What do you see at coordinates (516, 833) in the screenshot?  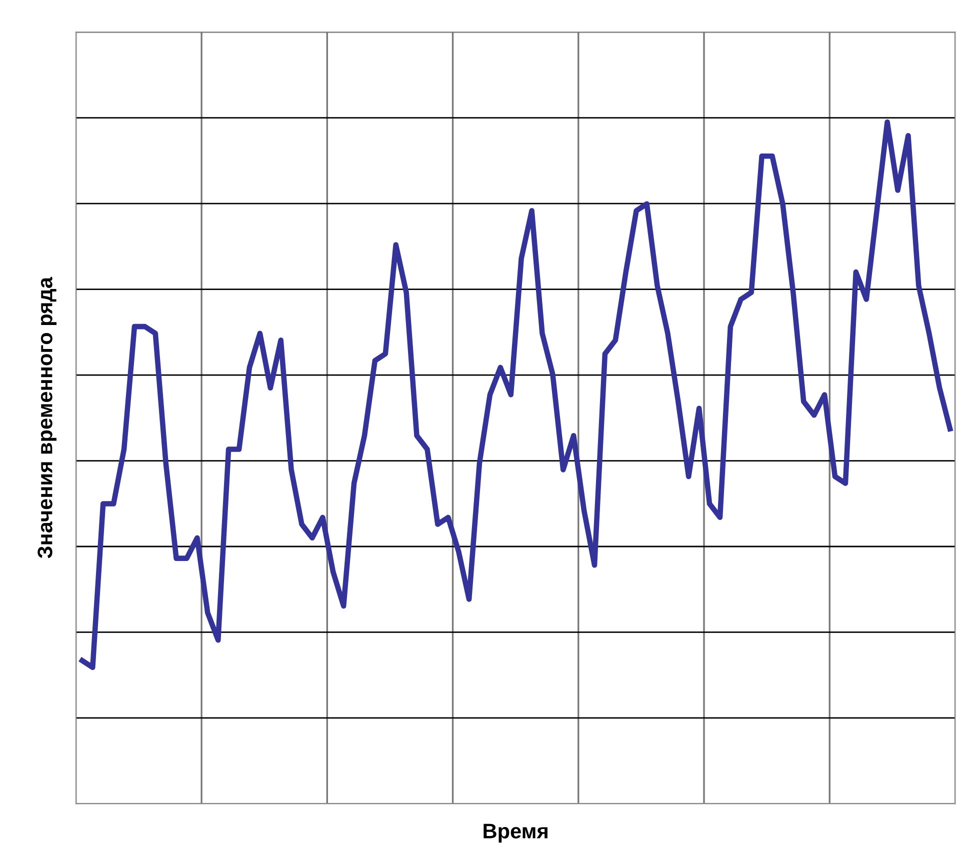 I see `x-axis-title: Время` at bounding box center [516, 833].